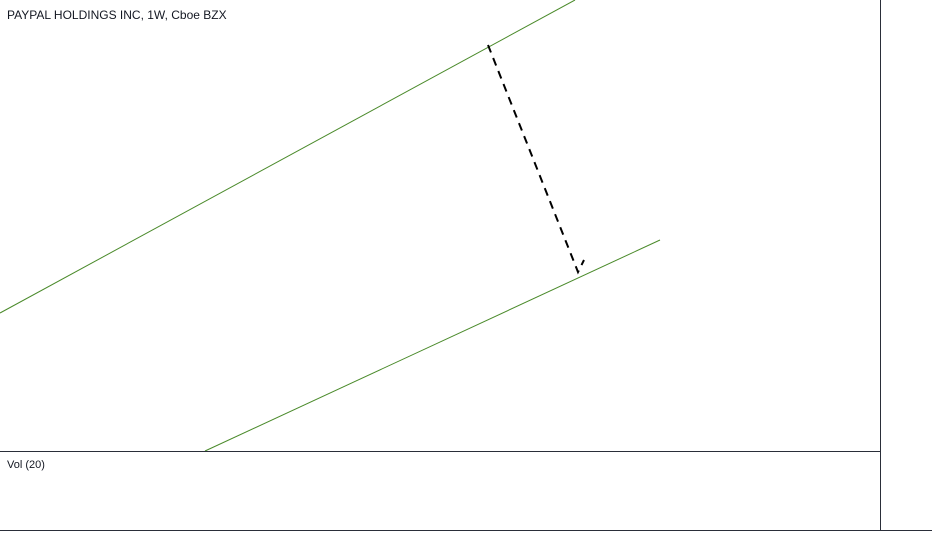  Describe the element at coordinates (117, 15) in the screenshot. I see `chart-title: PAYPAL HOLDINGS INC, 1W, Cboe BZX` at that location.